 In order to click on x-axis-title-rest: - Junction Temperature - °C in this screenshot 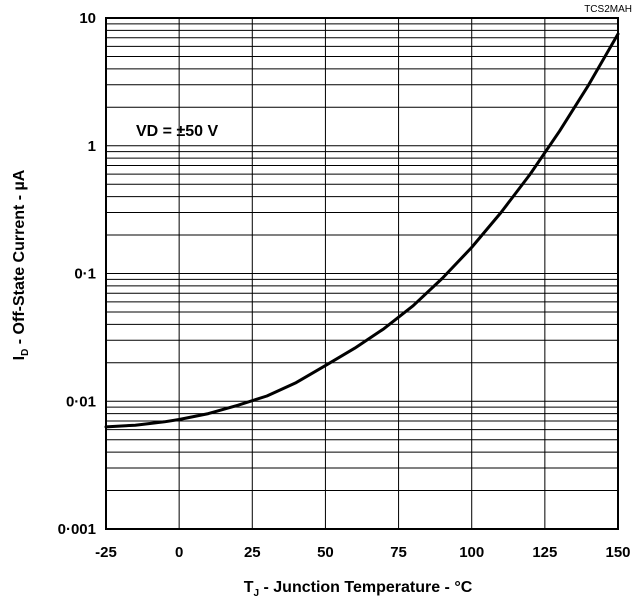, I will do `click(366, 587)`.